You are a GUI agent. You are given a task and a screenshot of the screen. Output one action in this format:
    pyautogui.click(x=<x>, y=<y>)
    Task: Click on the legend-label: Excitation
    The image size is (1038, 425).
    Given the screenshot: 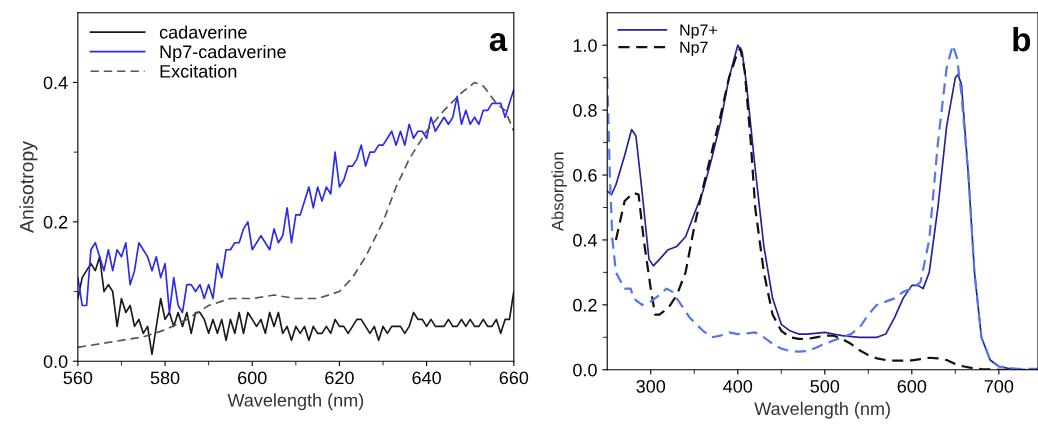 What is the action you would take?
    pyautogui.click(x=198, y=71)
    